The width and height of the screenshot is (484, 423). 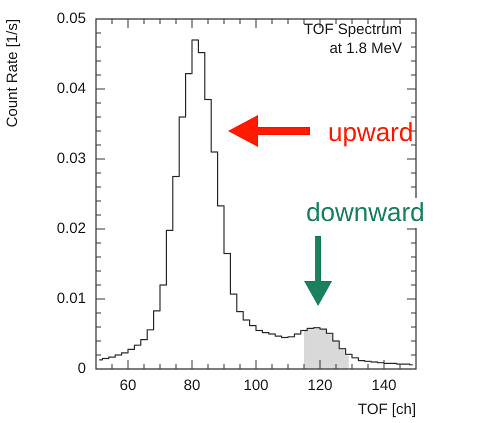 I want to click on x-tick-label: 80, so click(x=192, y=385).